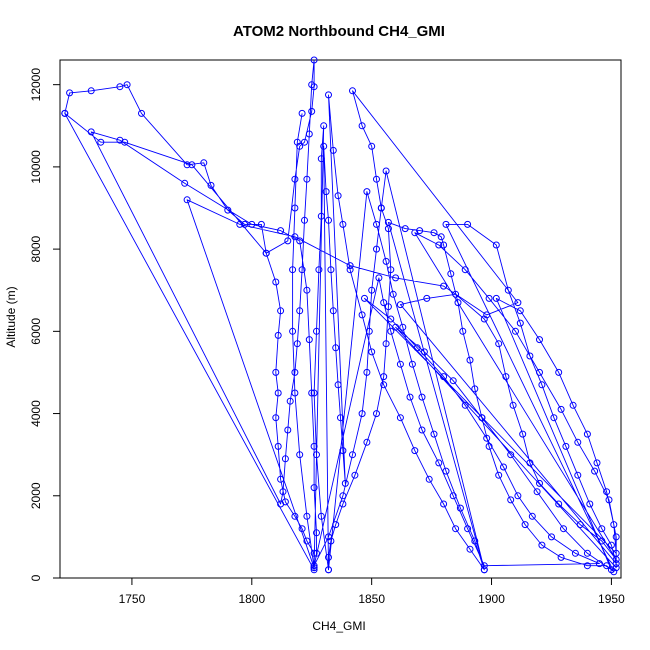  I want to click on x-tick-label: 1800, so click(251, 599).